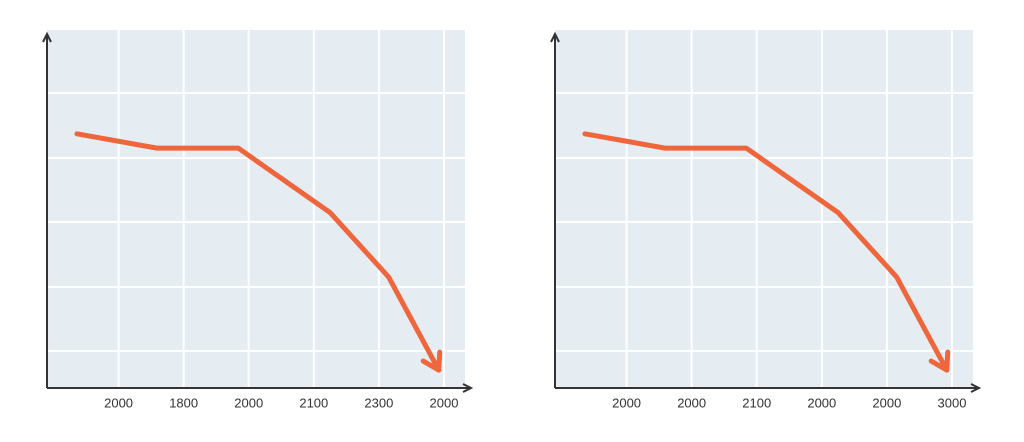 This screenshot has width=1024, height=442. What do you see at coordinates (952, 402) in the screenshot?
I see `x-tick-label: 3000` at bounding box center [952, 402].